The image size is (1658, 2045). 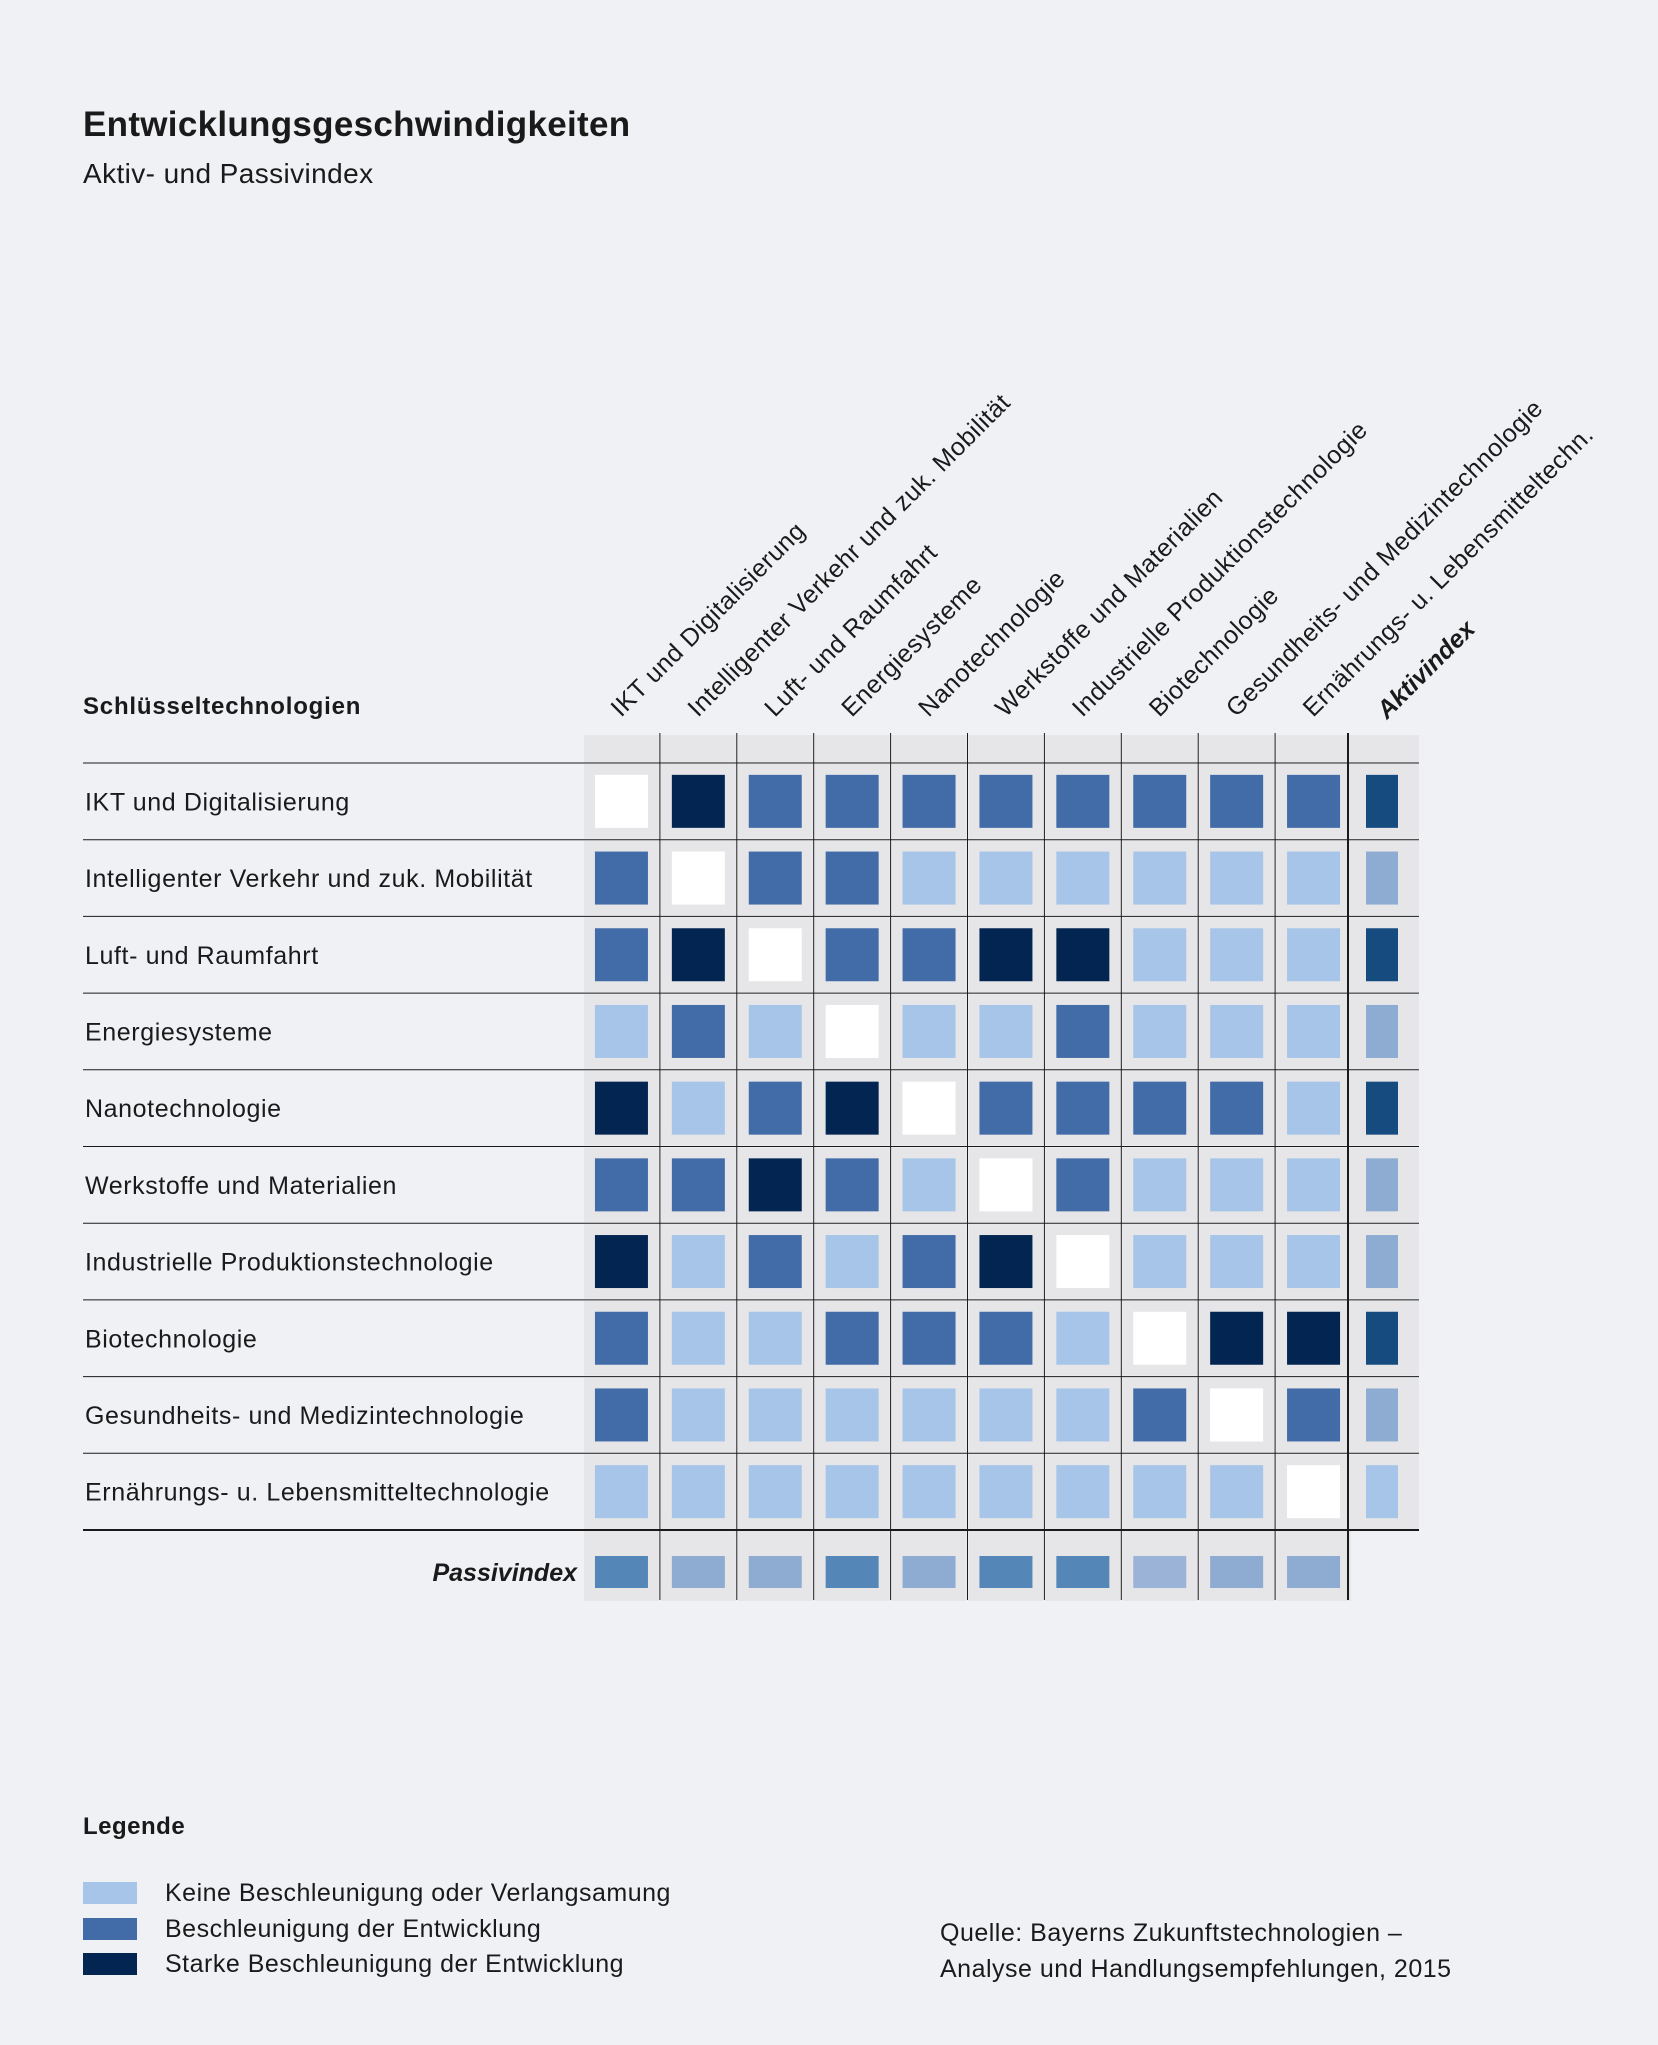 I want to click on row-label-werkstoffe-und-materialien: Werkstoffe und Materialien, so click(x=241, y=1186).